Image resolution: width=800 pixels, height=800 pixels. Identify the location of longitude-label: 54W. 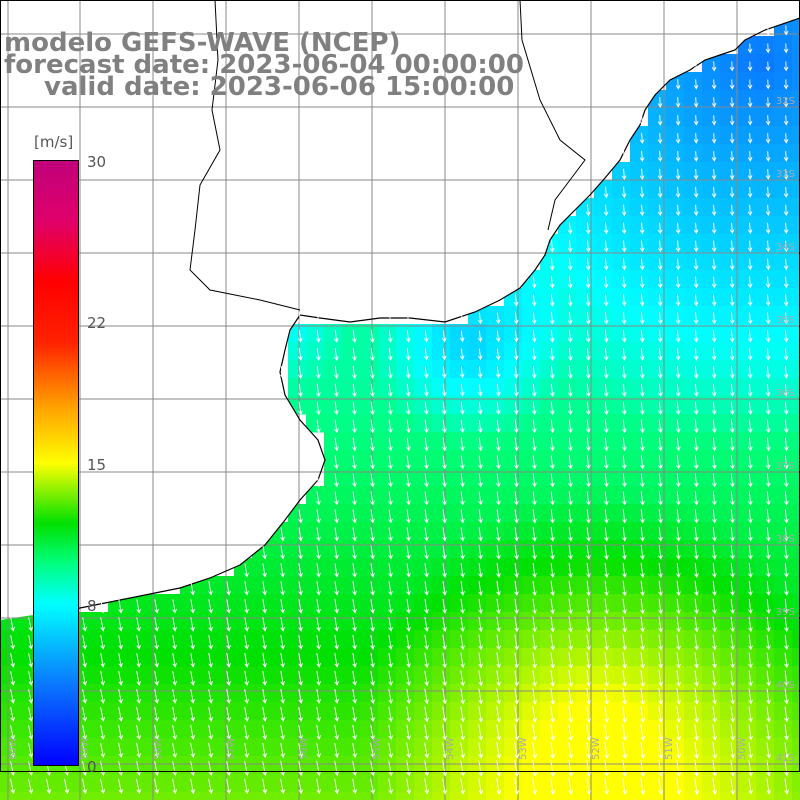
(450, 748).